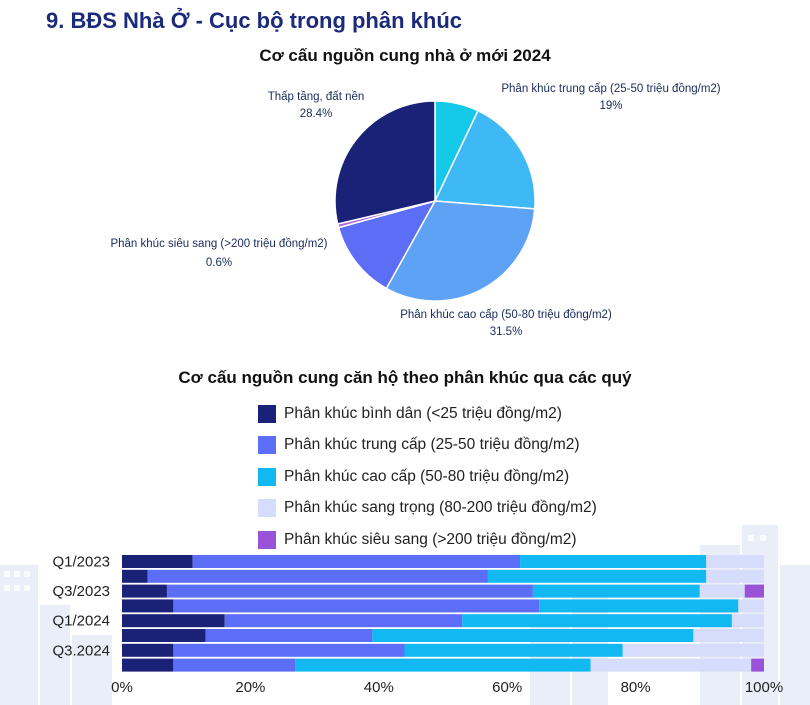 The height and width of the screenshot is (705, 810). Describe the element at coordinates (157, 561) in the screenshot. I see `bar-segment-row0-binh_dan` at that location.